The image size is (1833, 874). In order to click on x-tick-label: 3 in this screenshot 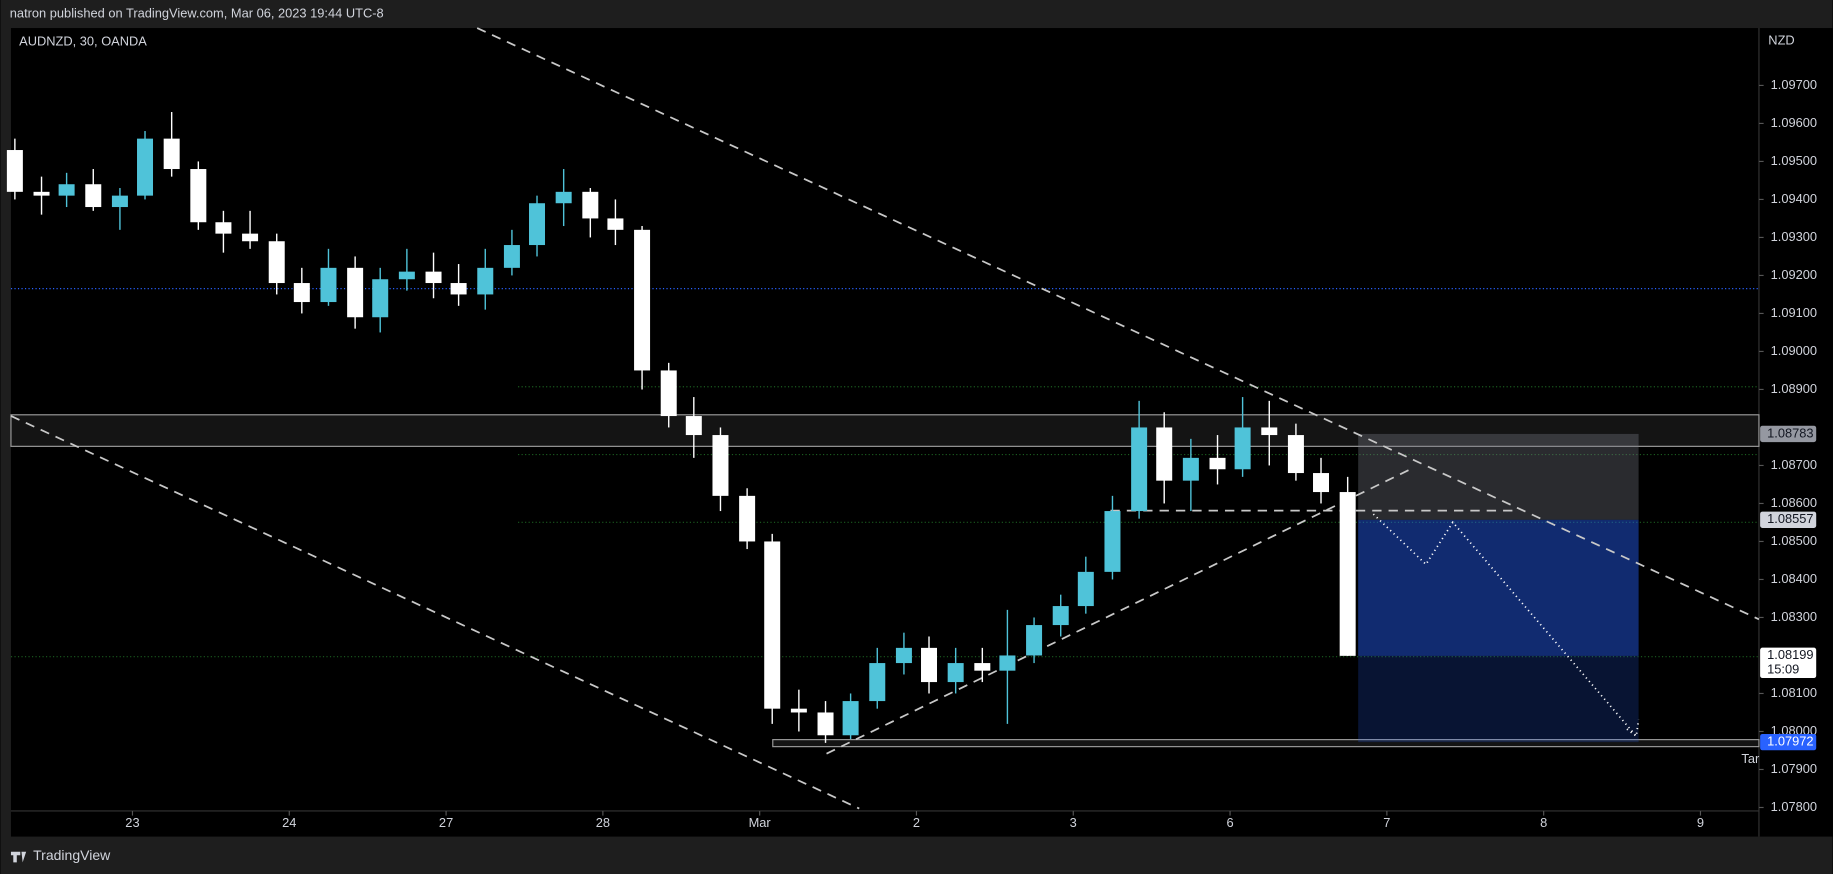, I will do `click(1073, 822)`.